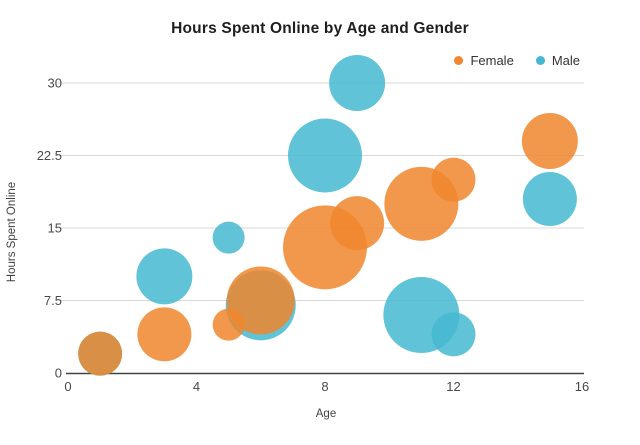  What do you see at coordinates (549, 198) in the screenshot?
I see `bubble-male-age15` at bounding box center [549, 198].